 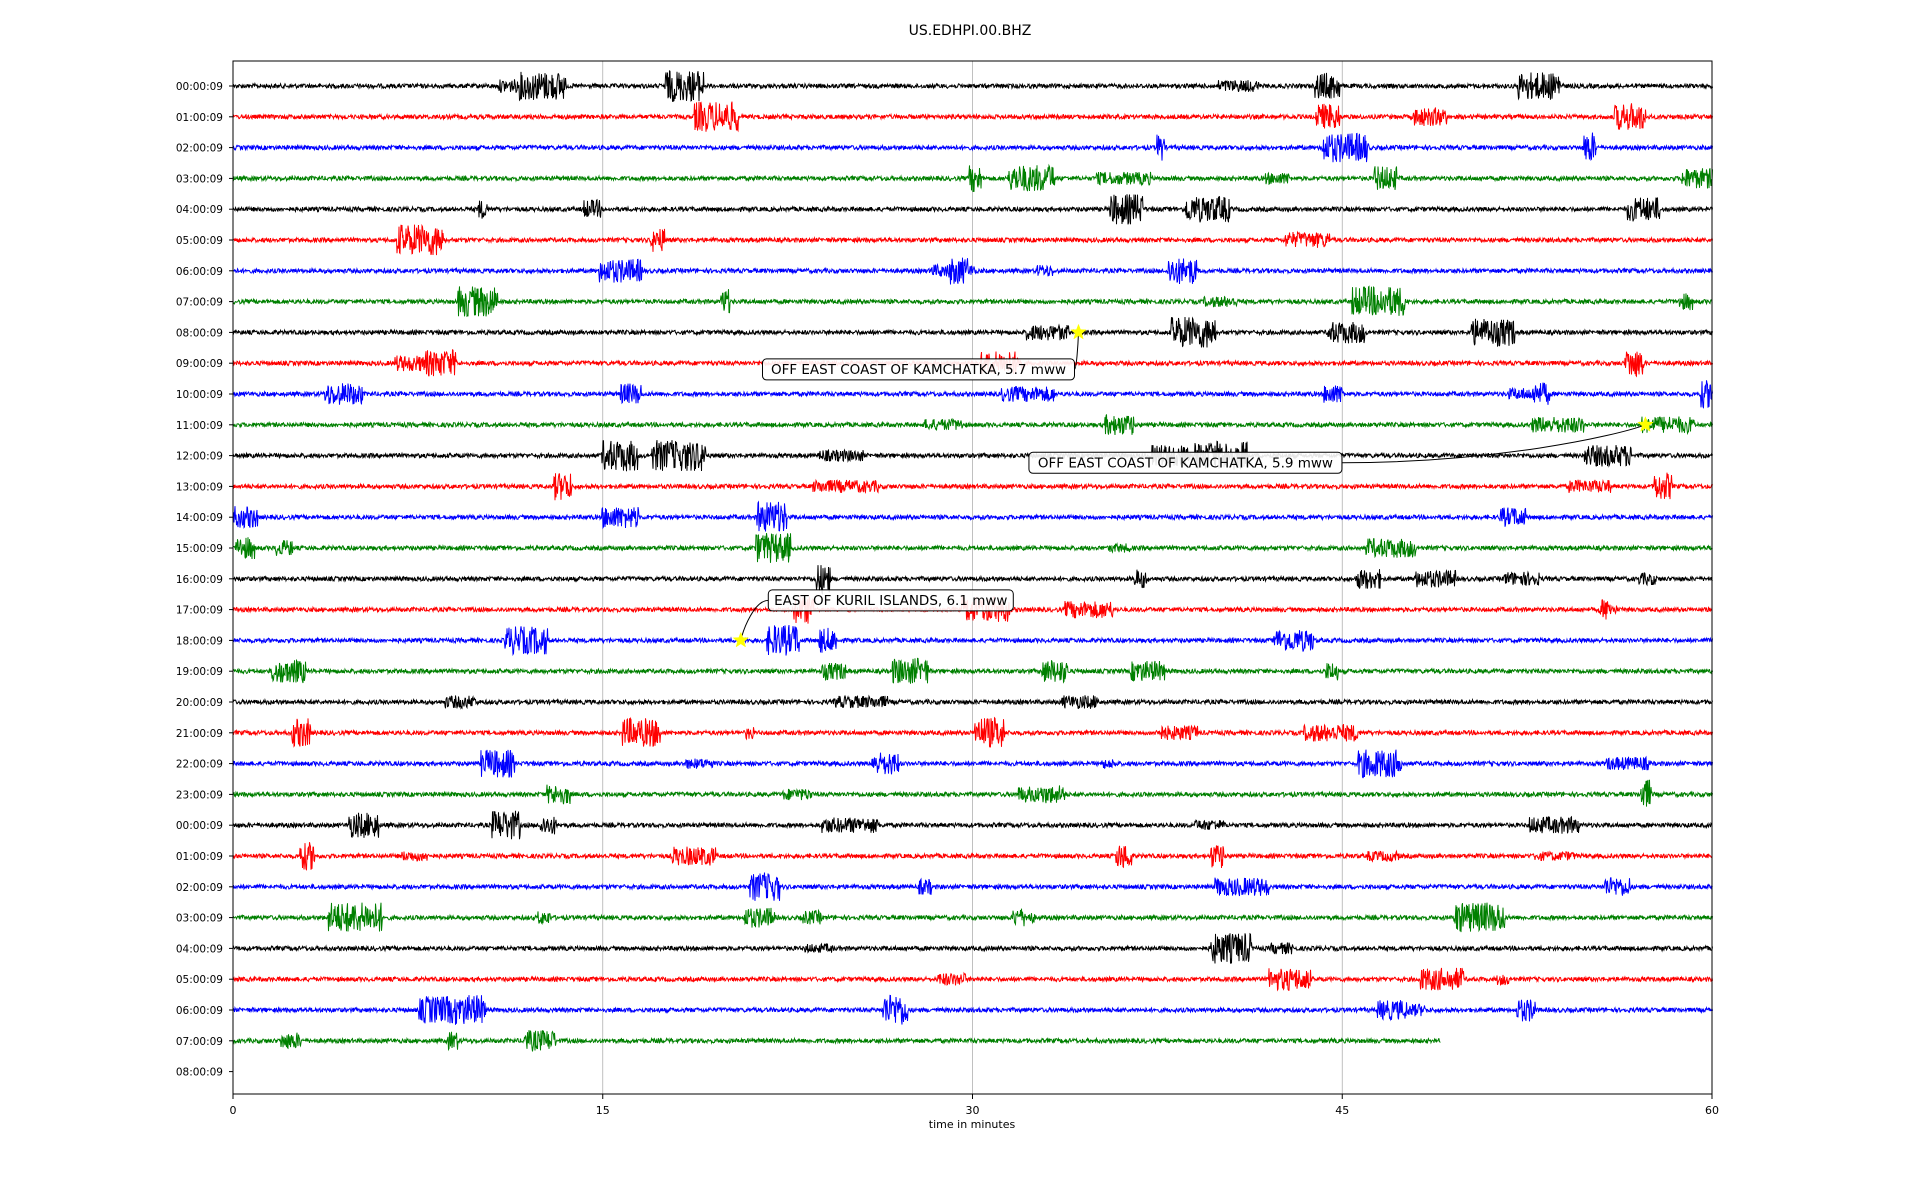 What do you see at coordinates (199, 487) in the screenshot?
I see `row-time-label: 13:00:09` at bounding box center [199, 487].